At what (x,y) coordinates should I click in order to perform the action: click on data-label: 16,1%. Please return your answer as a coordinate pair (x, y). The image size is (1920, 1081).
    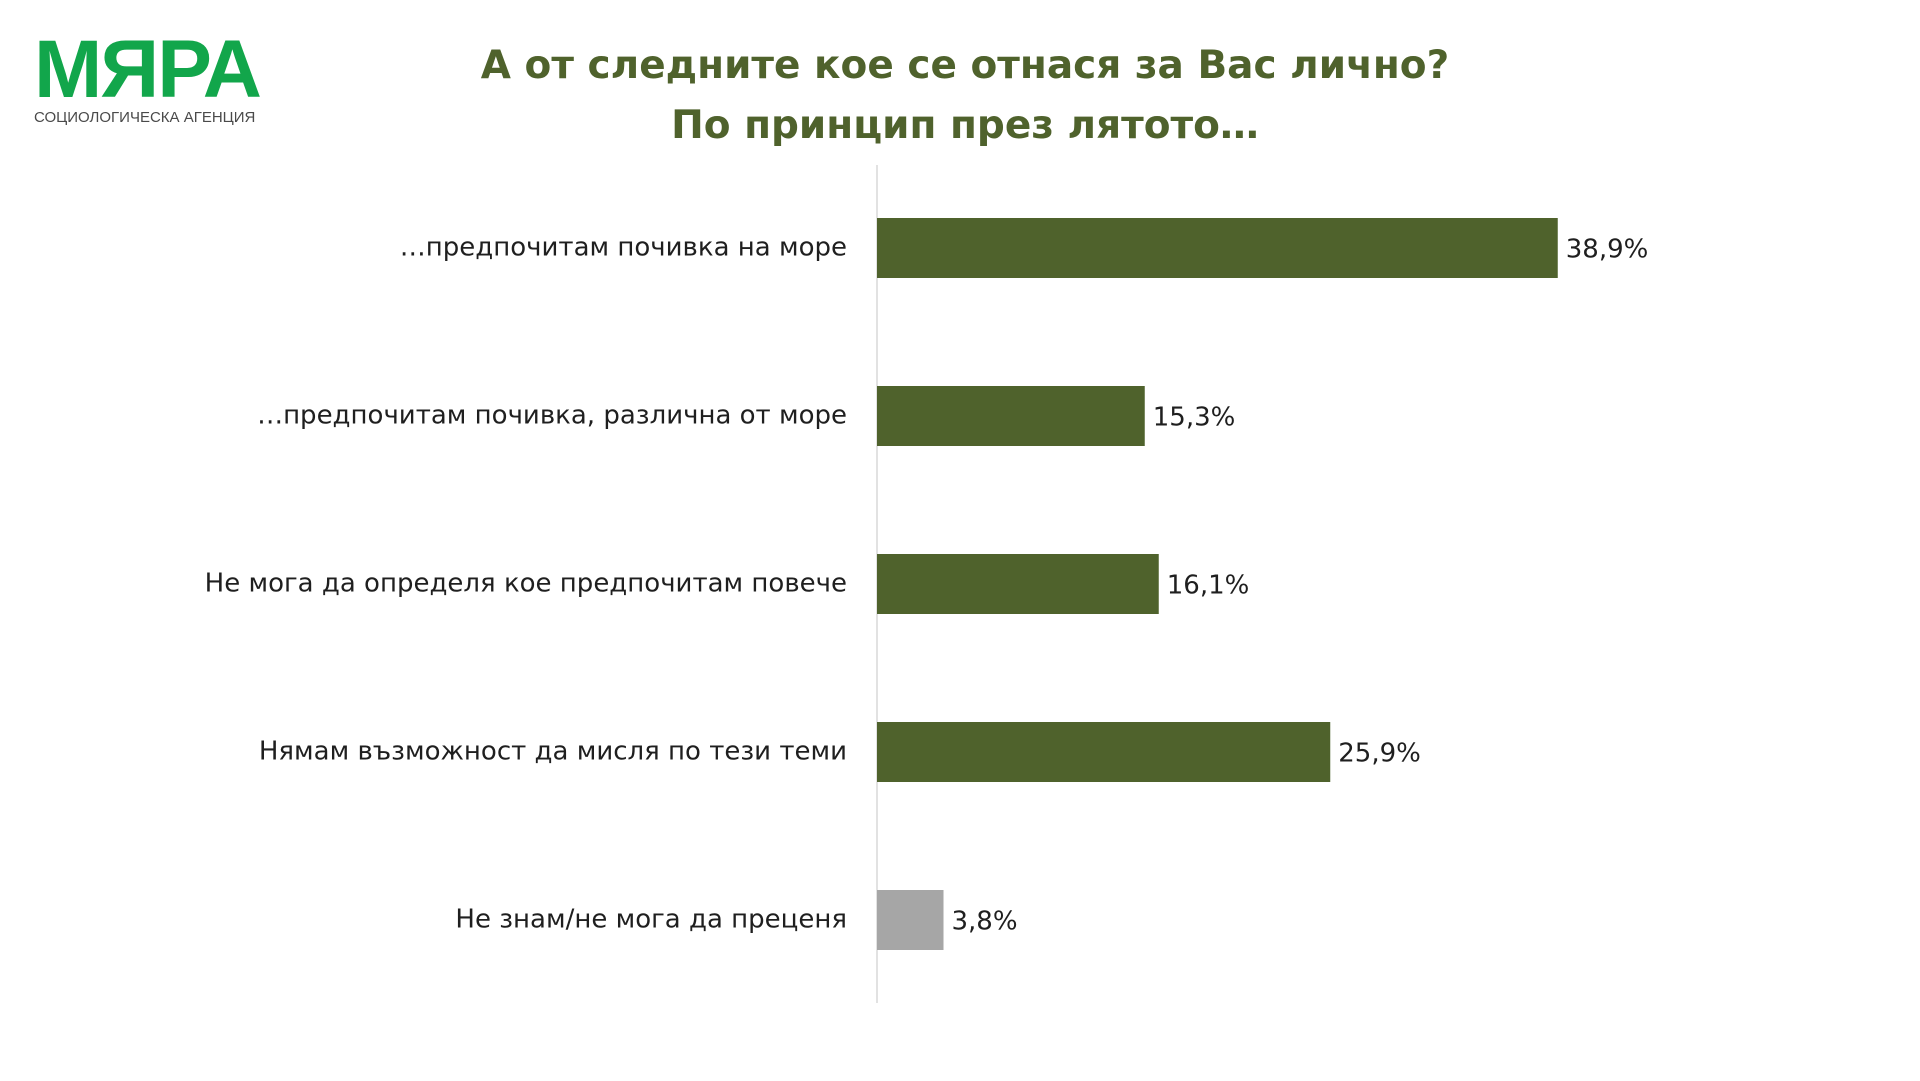
    Looking at the image, I should click on (1208, 586).